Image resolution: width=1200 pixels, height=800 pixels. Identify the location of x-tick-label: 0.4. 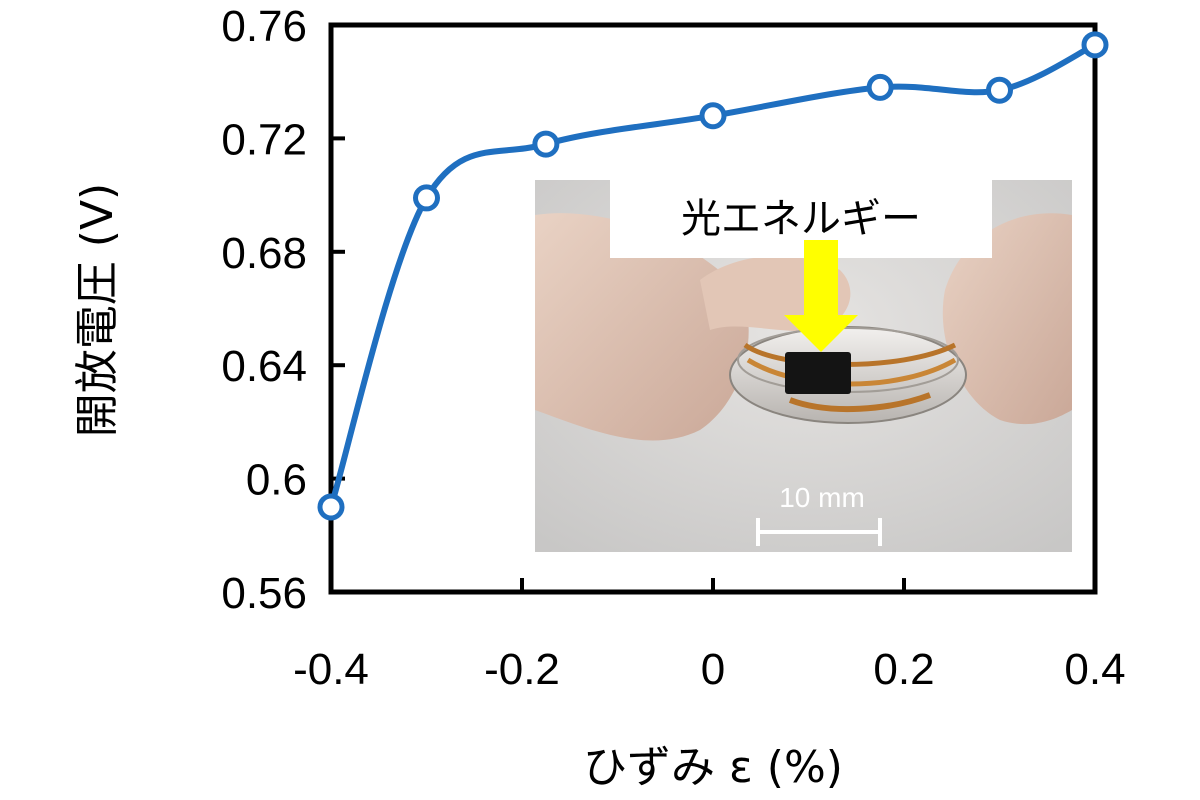
(1094, 669).